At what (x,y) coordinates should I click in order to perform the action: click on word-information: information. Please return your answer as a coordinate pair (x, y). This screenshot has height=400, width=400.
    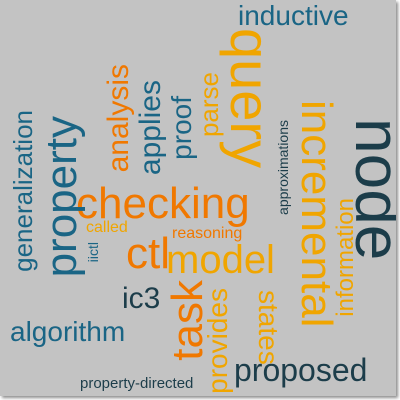
    Looking at the image, I should click on (345, 257).